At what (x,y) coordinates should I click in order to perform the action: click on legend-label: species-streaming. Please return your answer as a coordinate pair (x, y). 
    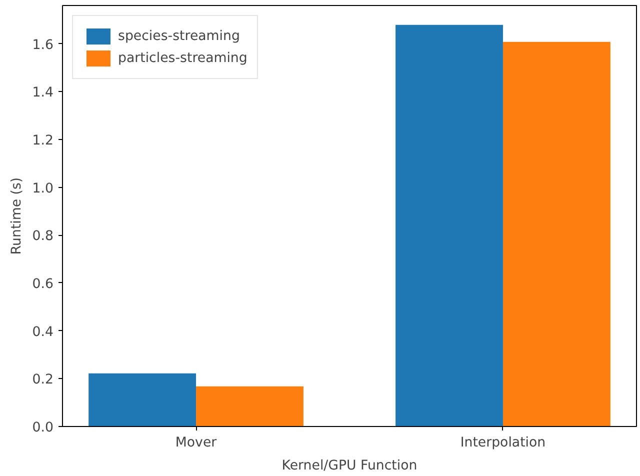
    Looking at the image, I should click on (179, 36).